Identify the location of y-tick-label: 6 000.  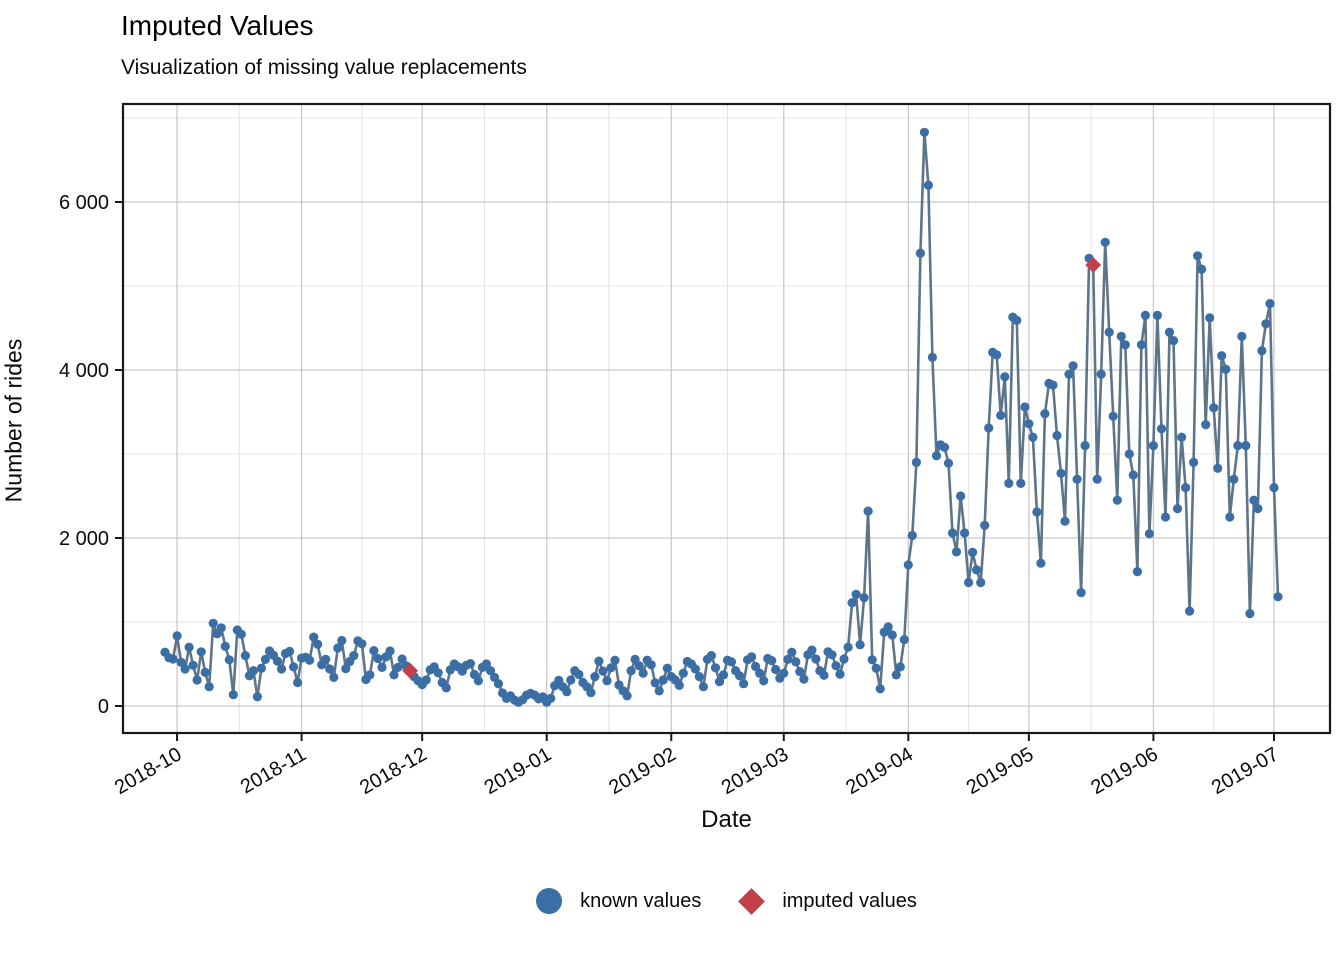
(84, 203).